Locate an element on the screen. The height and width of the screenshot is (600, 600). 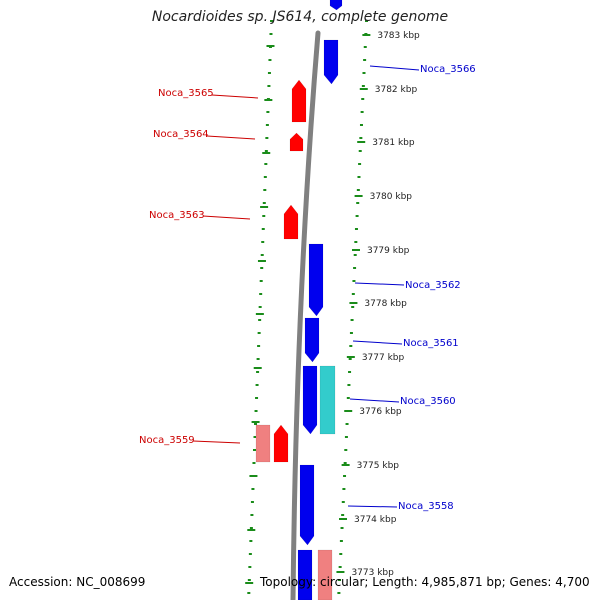
scale-label: 3780 kbp is located at coordinates (391, 197).